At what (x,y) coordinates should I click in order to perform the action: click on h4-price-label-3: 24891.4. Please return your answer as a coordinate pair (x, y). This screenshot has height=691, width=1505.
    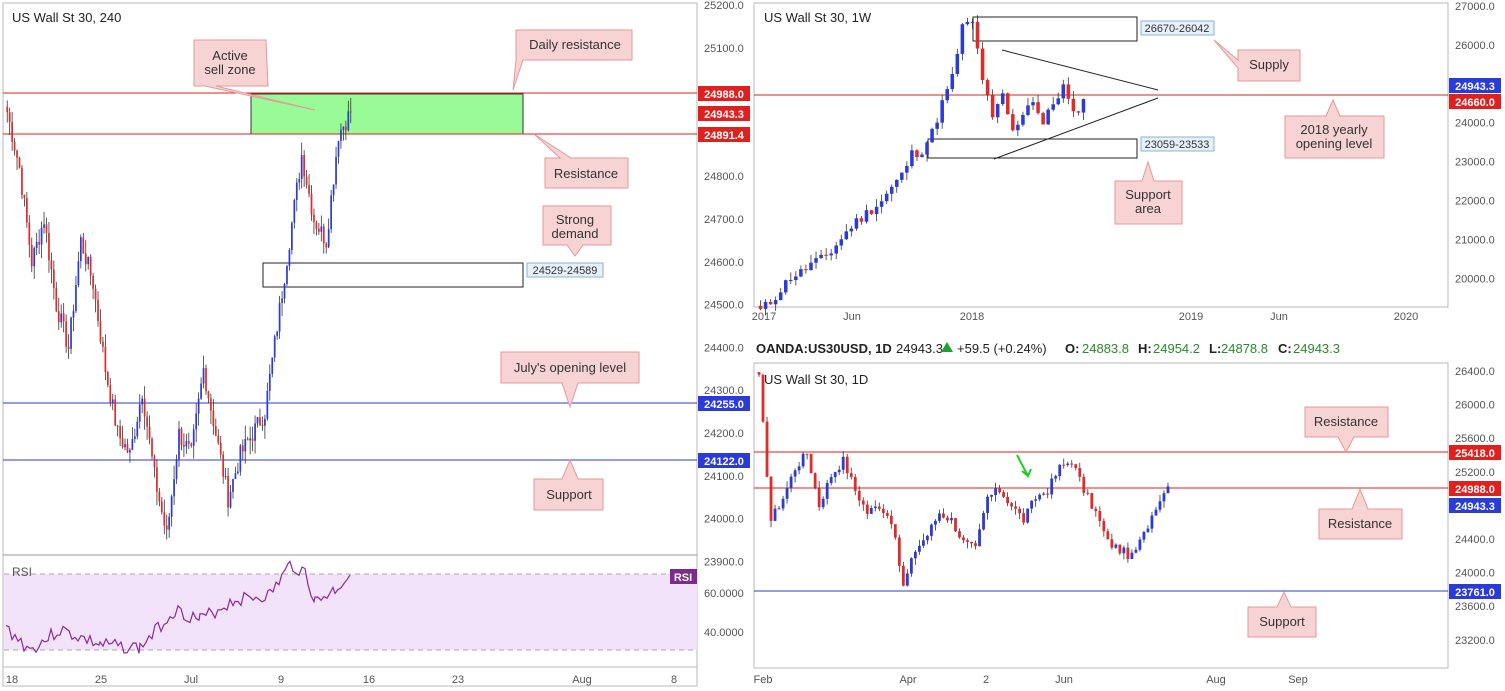
    Looking at the image, I should click on (724, 134).